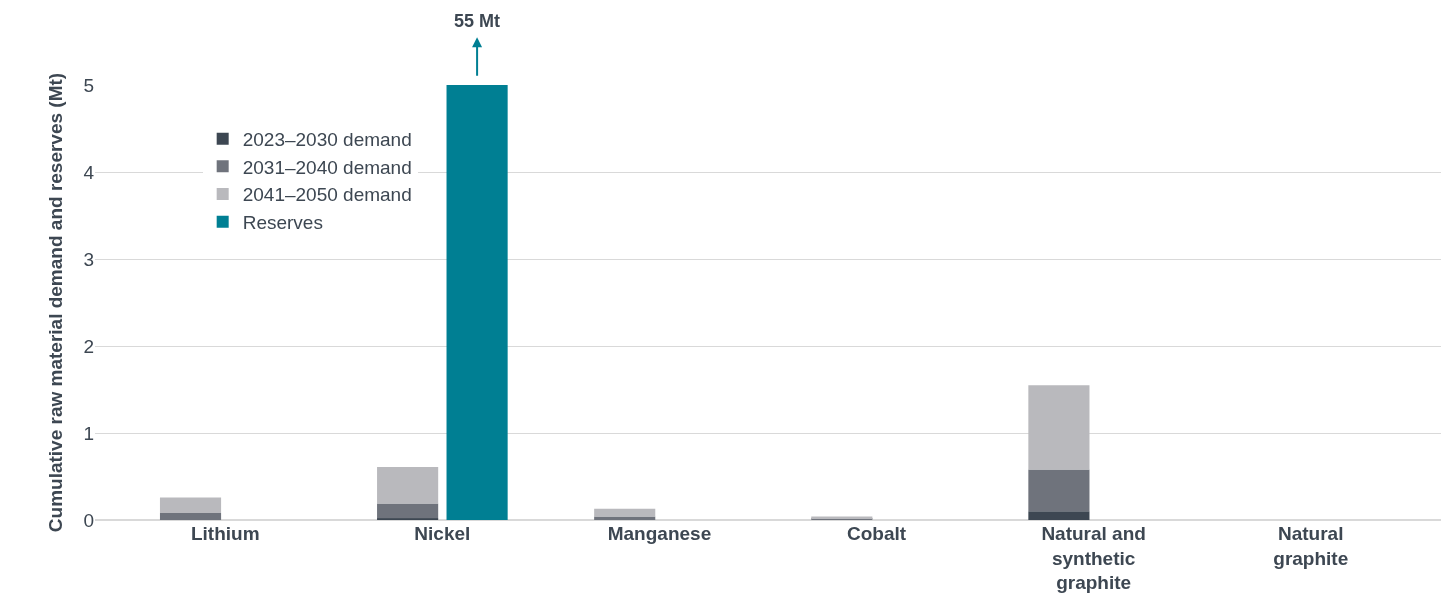  I want to click on legend-label: 2041–2050 demand, so click(327, 195).